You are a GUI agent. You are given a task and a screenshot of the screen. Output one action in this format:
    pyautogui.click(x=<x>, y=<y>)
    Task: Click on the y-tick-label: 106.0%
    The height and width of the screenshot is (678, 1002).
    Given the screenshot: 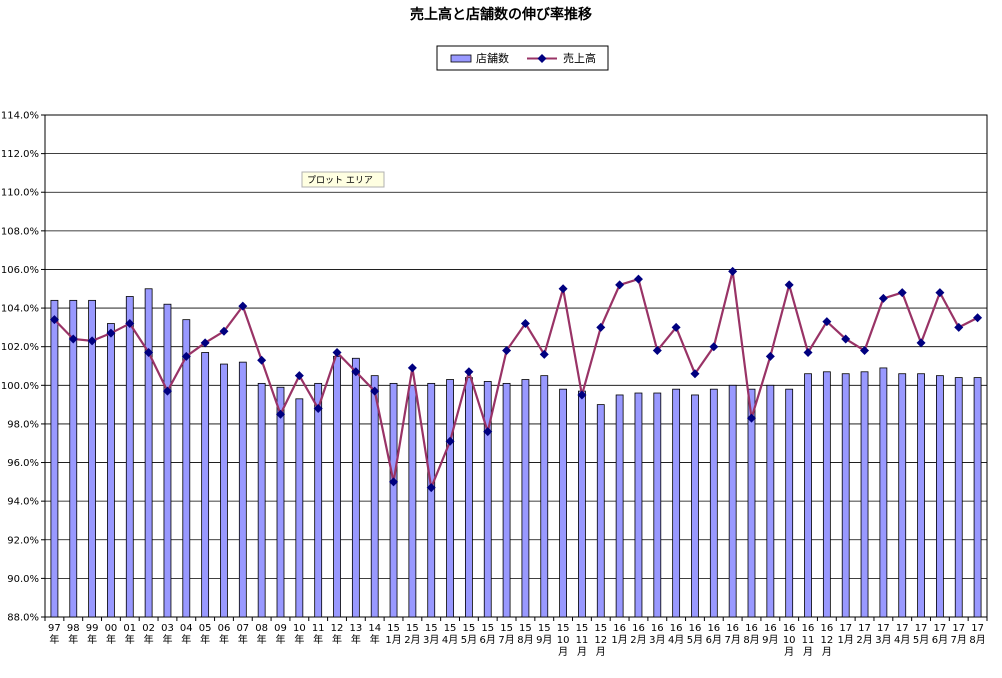 What is the action you would take?
    pyautogui.click(x=20, y=270)
    